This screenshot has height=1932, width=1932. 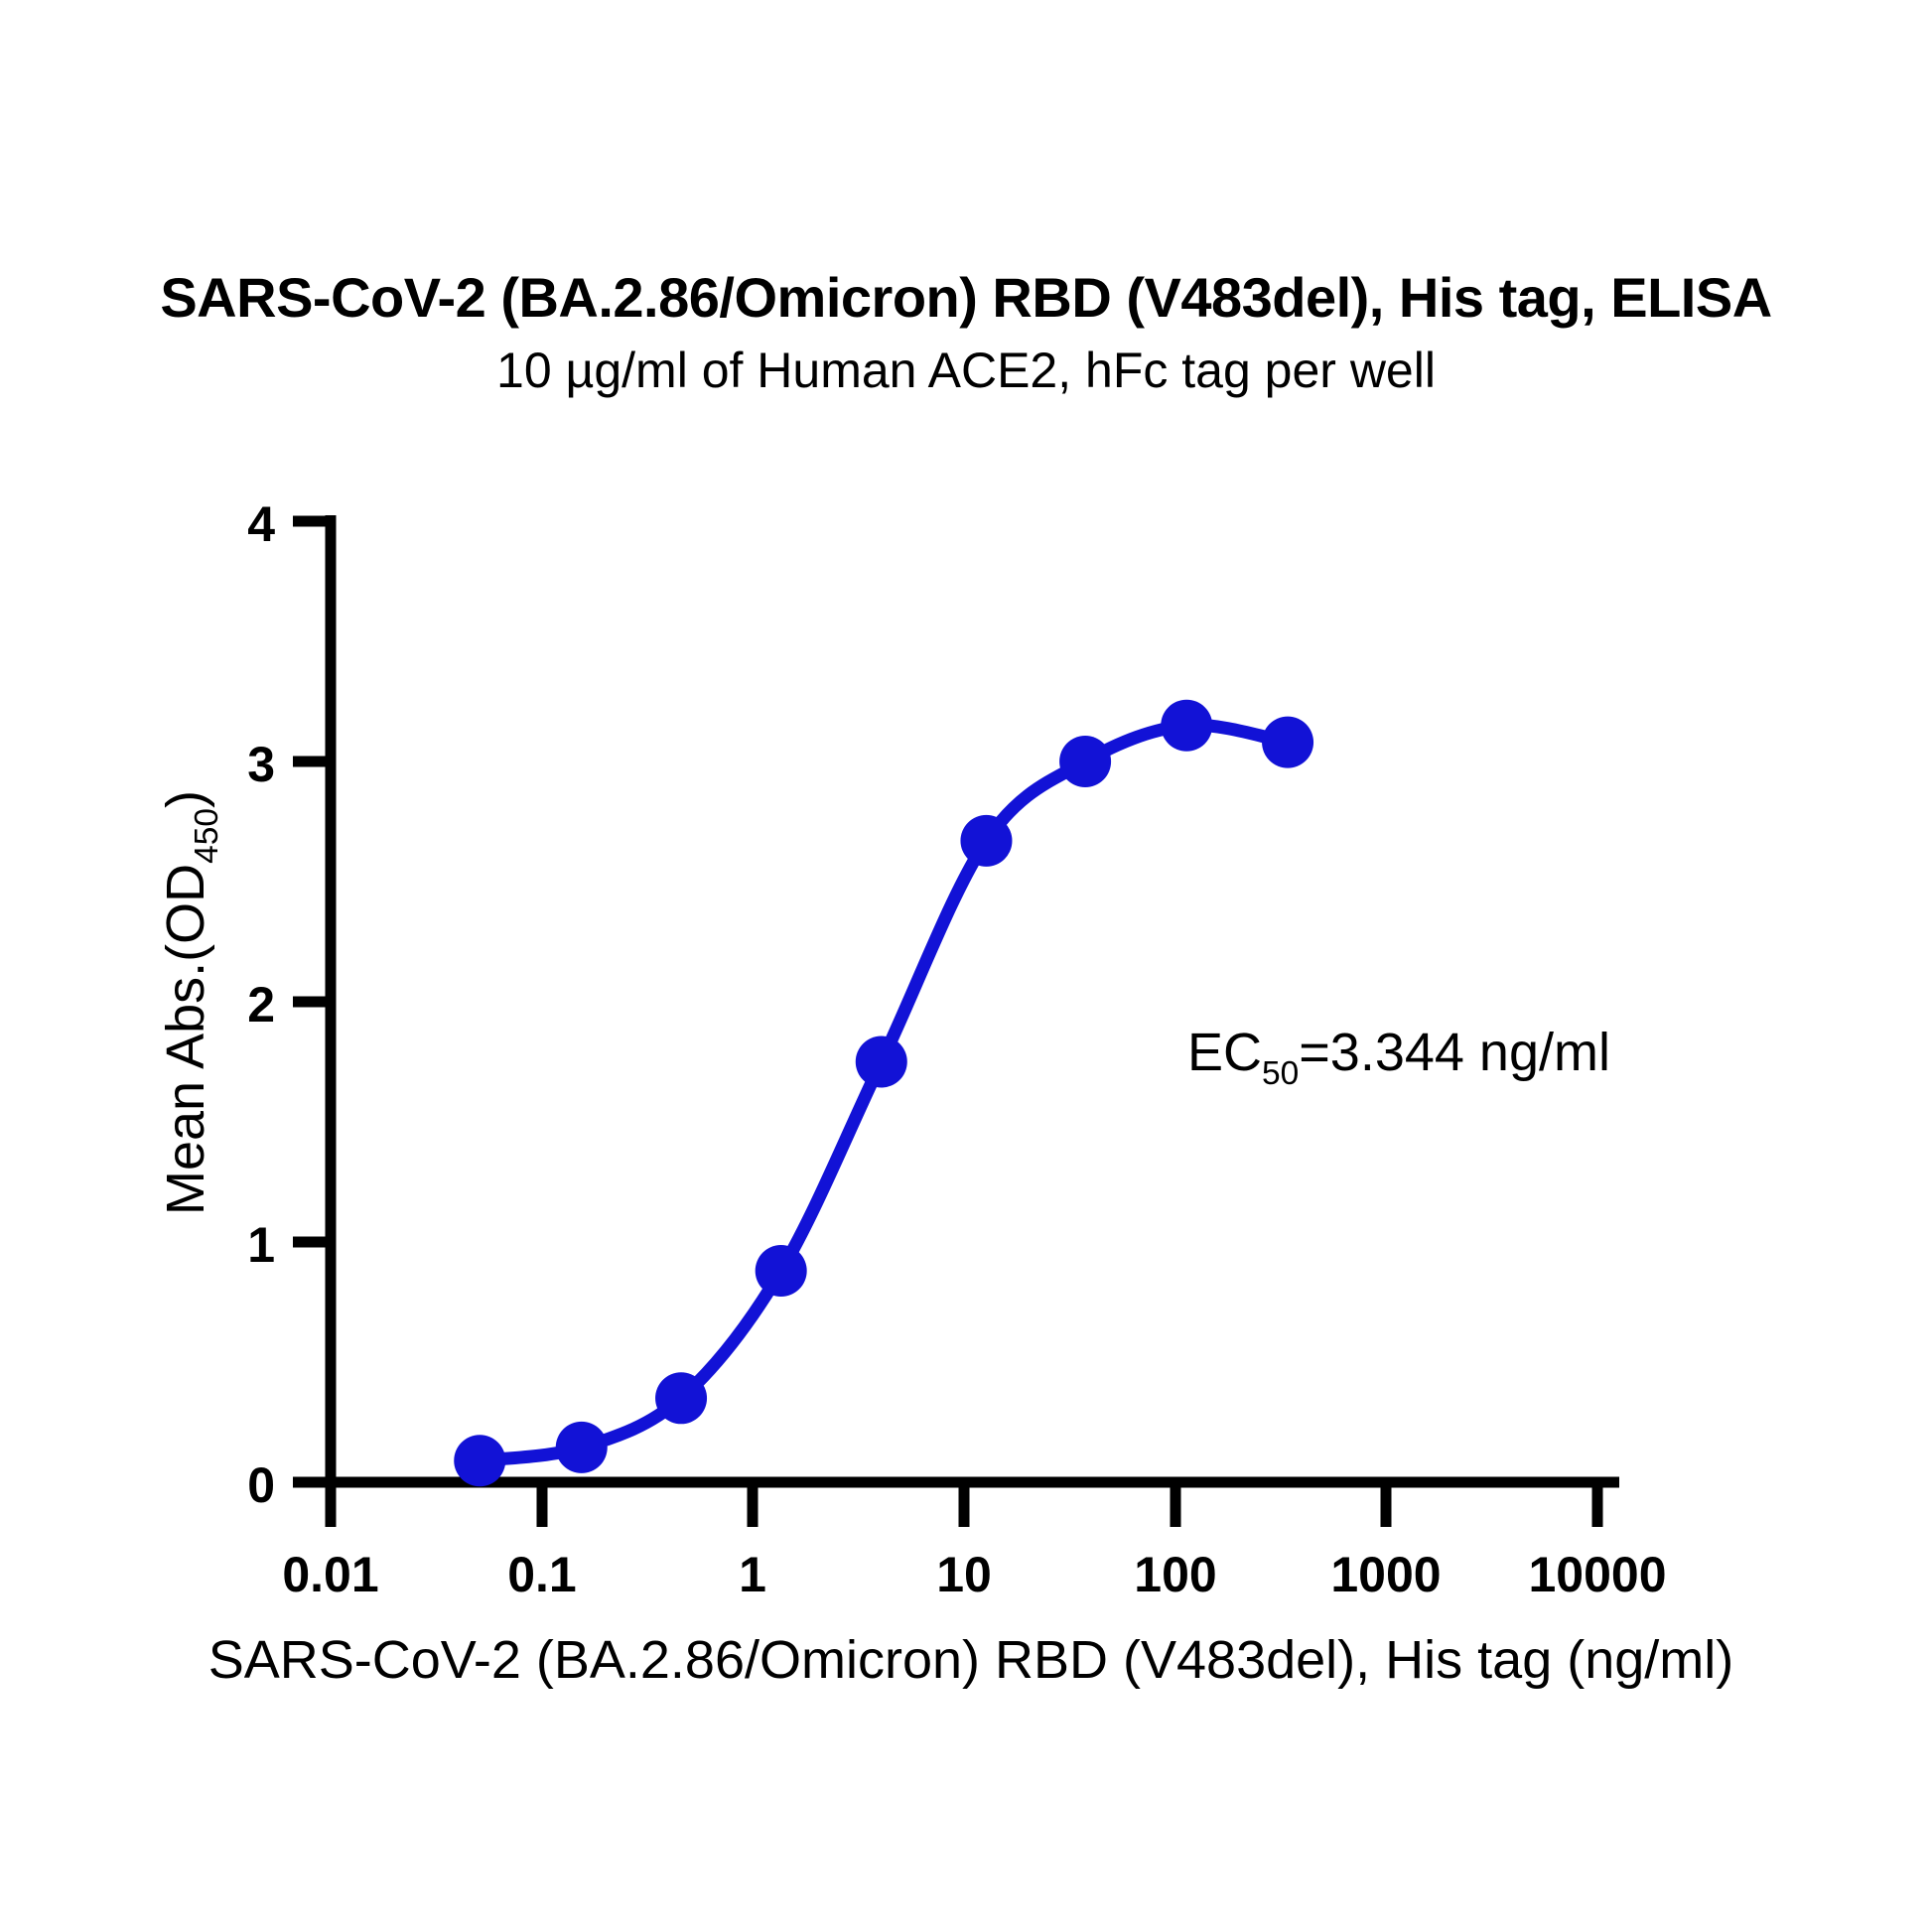 What do you see at coordinates (1597, 1575) in the screenshot?
I see `x-tick-label-10000: 10000` at bounding box center [1597, 1575].